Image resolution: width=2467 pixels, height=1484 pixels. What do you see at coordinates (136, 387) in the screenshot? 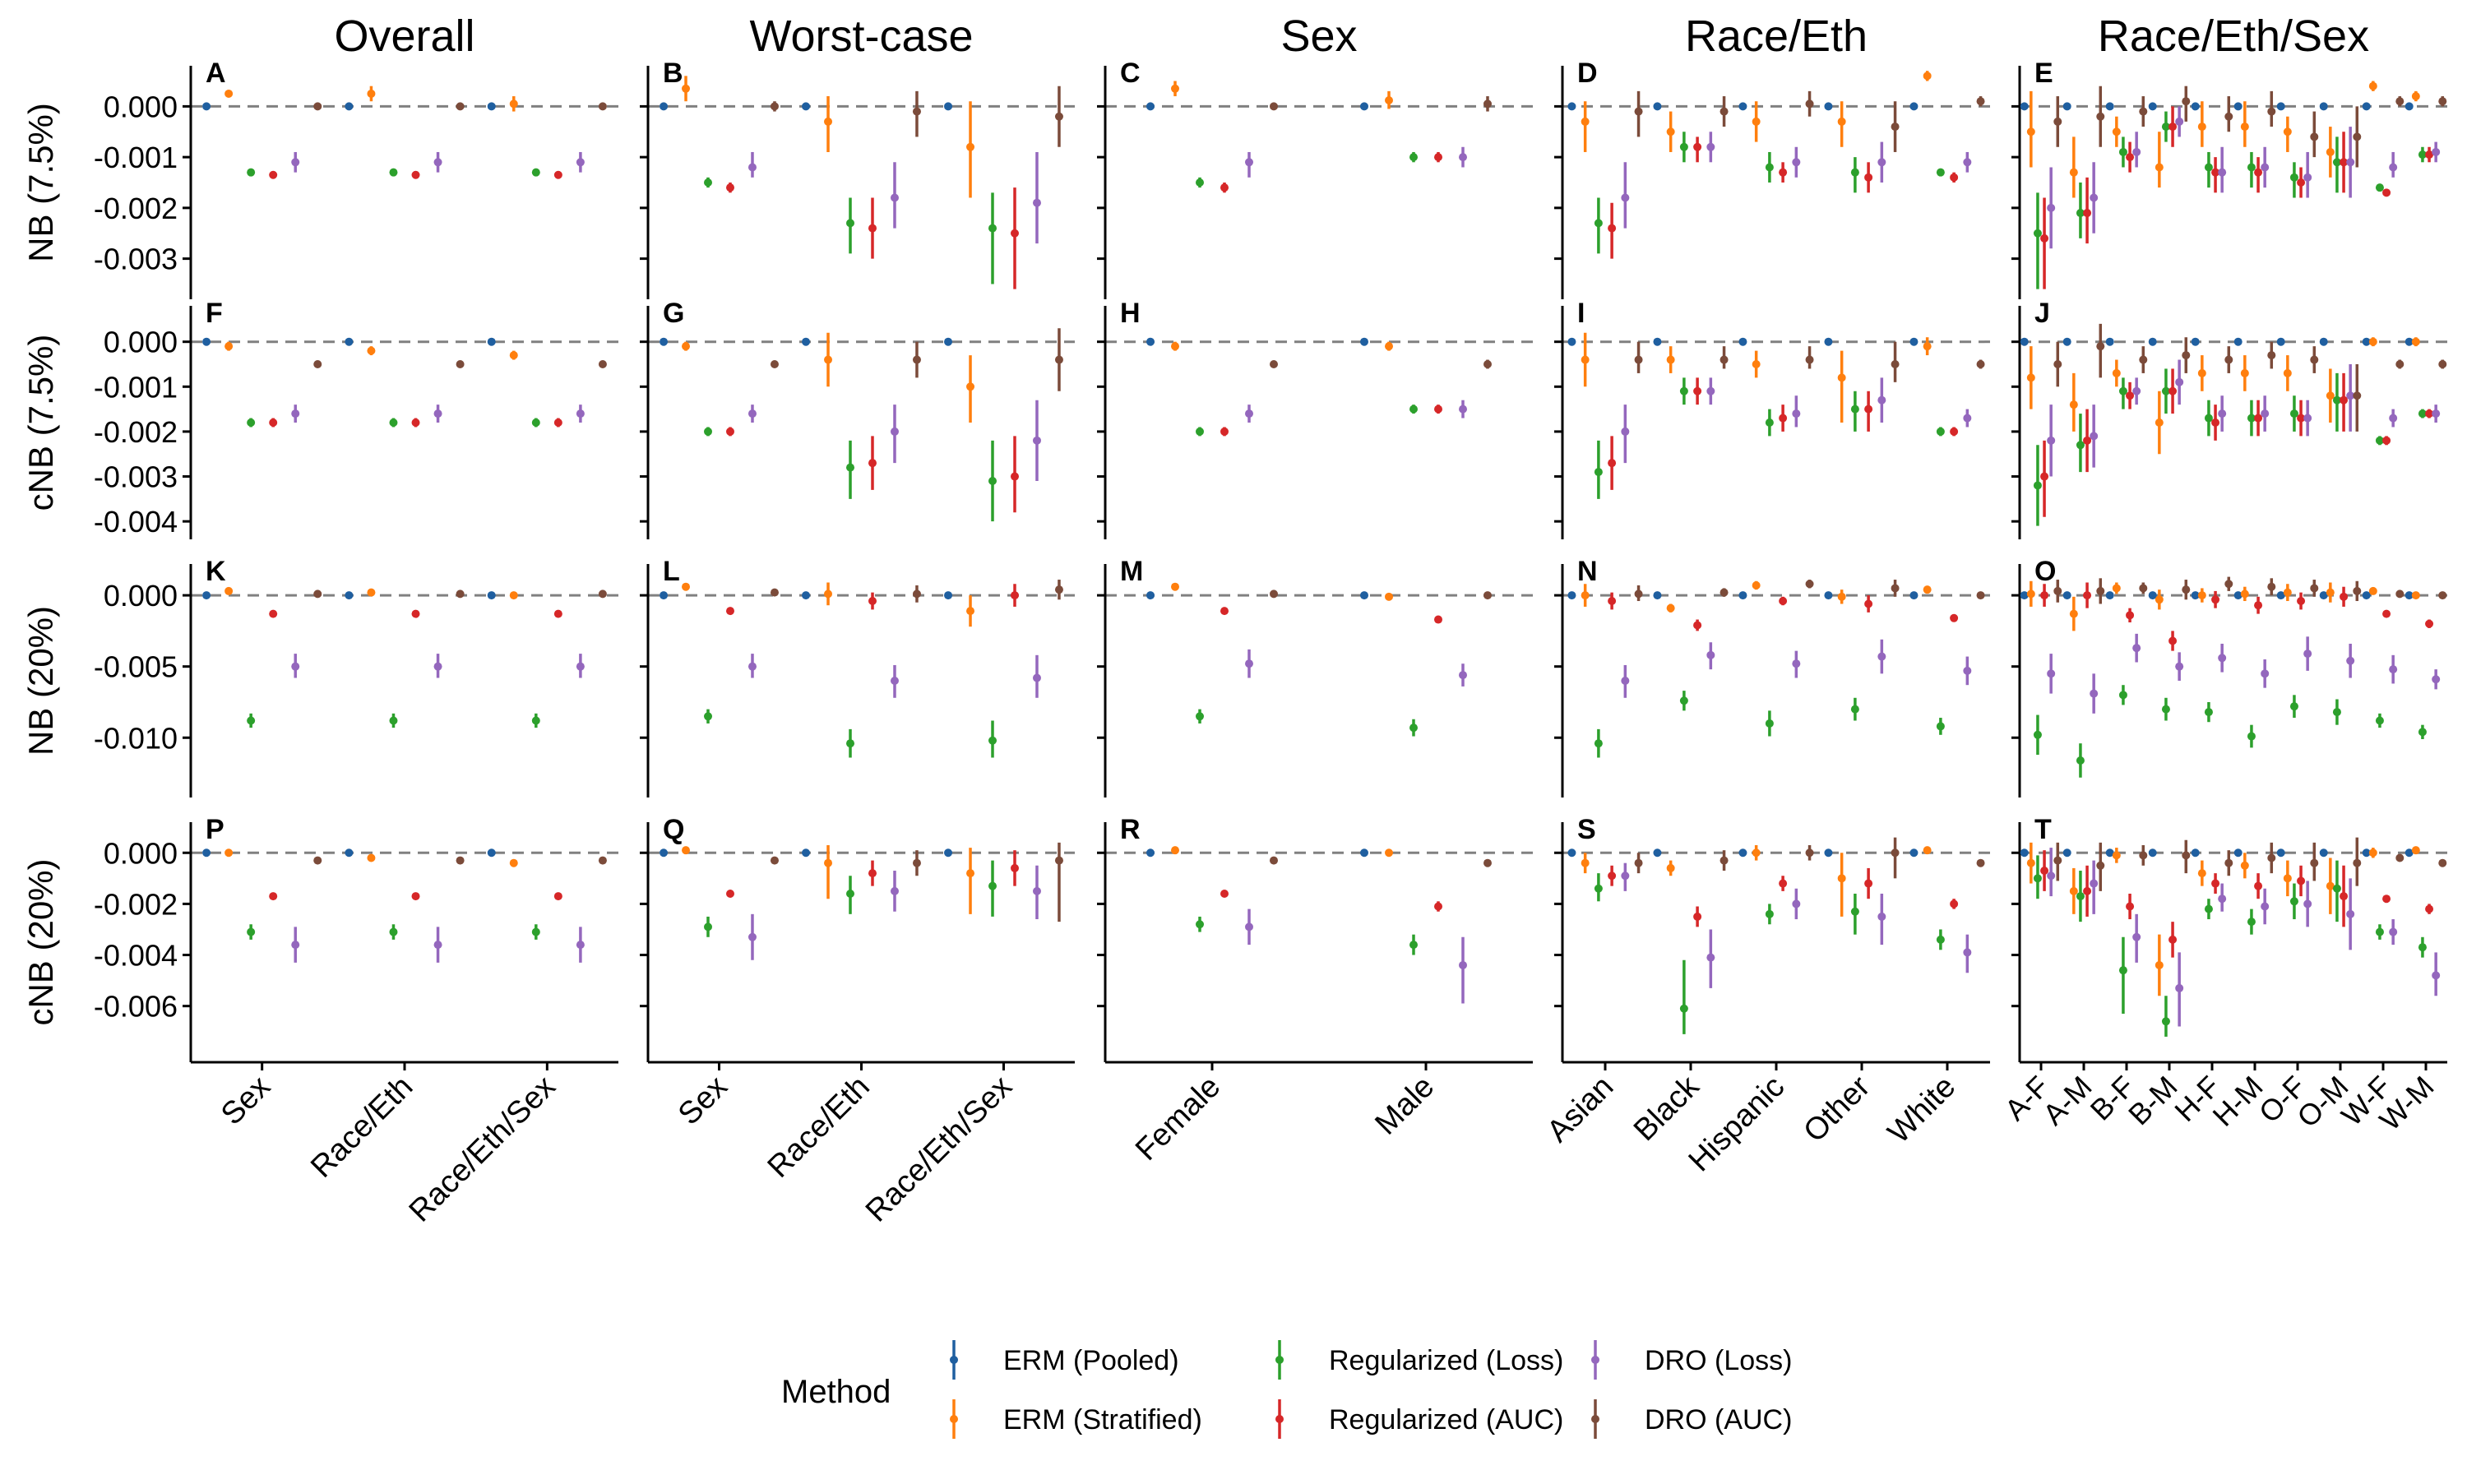
I see `y-tick-label: -0.001` at bounding box center [136, 387].